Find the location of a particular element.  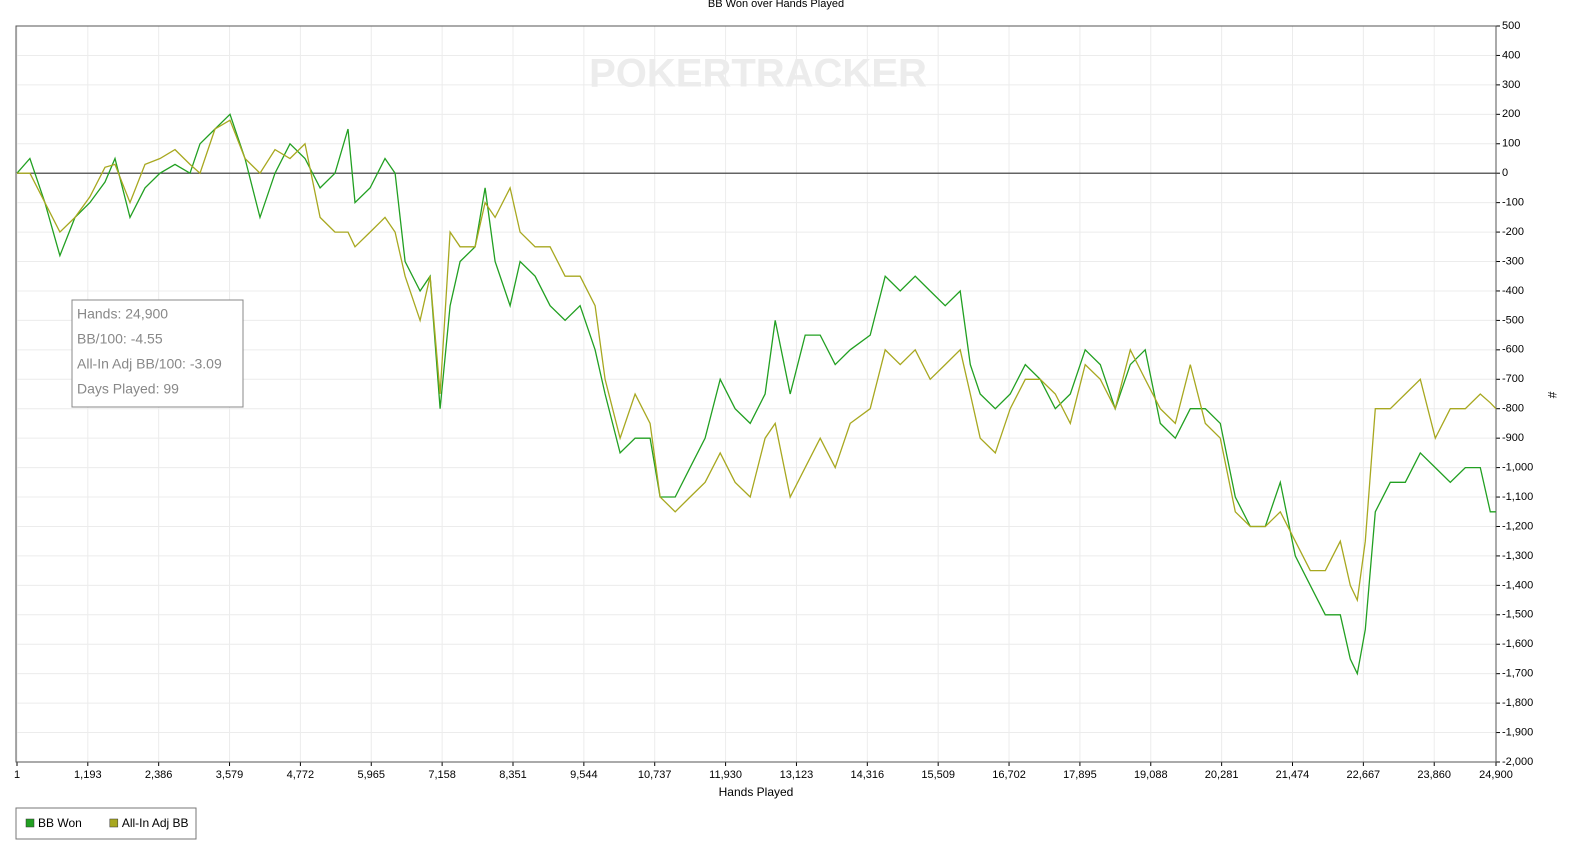

x-tick-label: 17,895 is located at coordinates (1080, 775).